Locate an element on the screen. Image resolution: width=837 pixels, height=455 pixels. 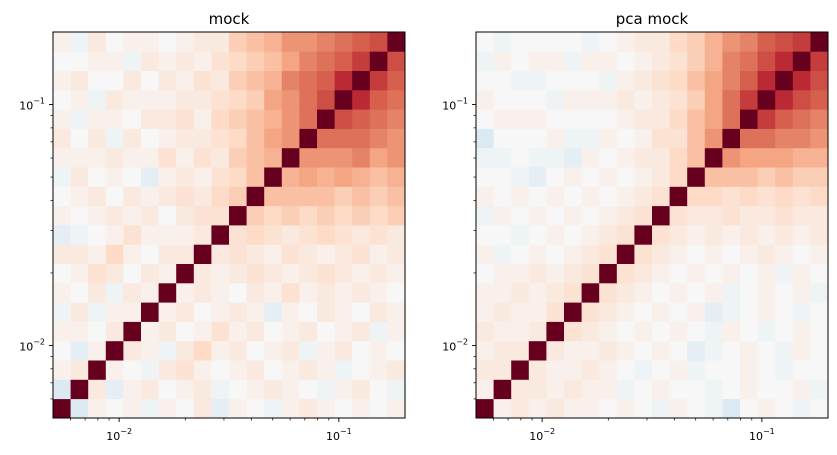
y-axis-ticks: 10−210−1 is located at coordinates (36, 248).